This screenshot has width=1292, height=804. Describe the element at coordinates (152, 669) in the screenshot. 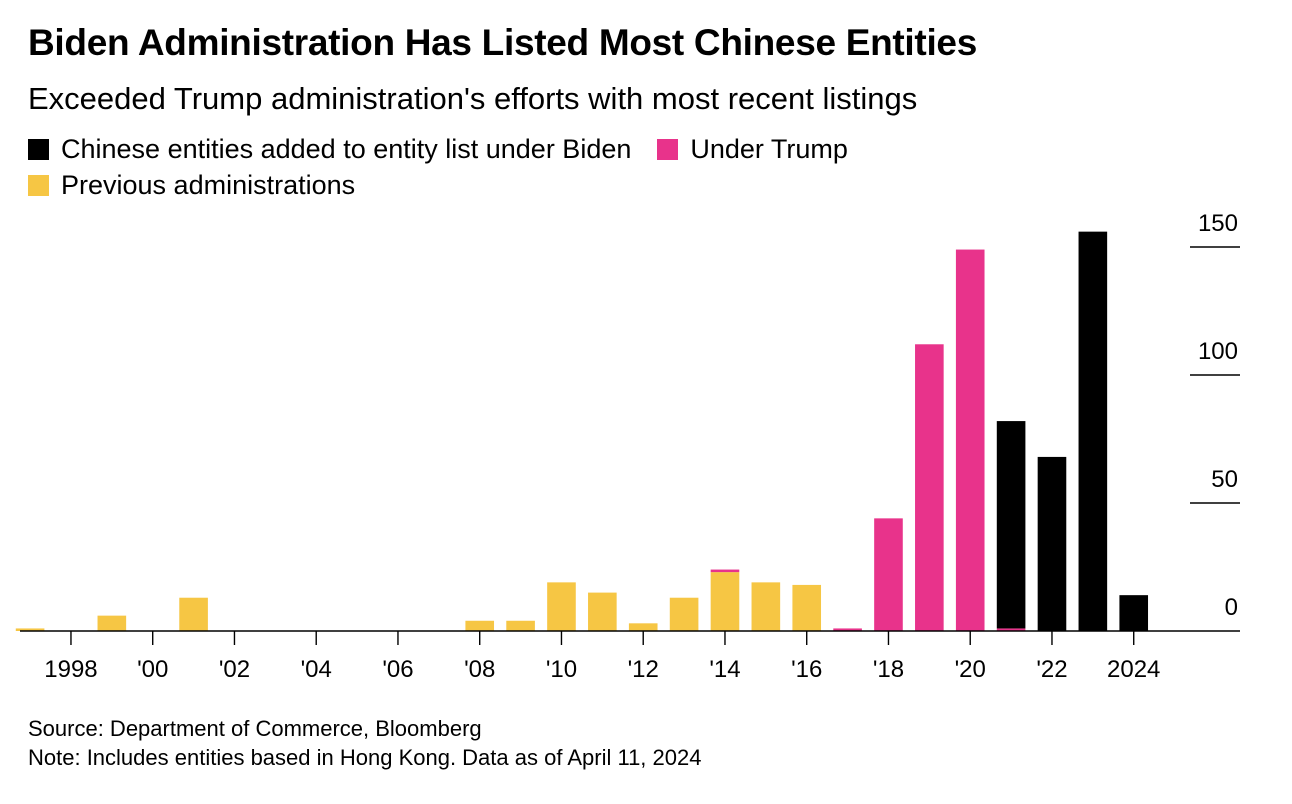

I see `x-tick-label-2000: '00` at that location.